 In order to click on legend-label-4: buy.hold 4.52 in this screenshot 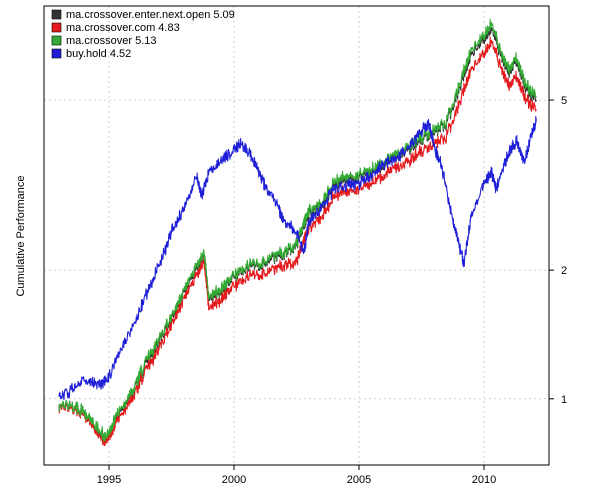, I will do `click(98, 54)`.